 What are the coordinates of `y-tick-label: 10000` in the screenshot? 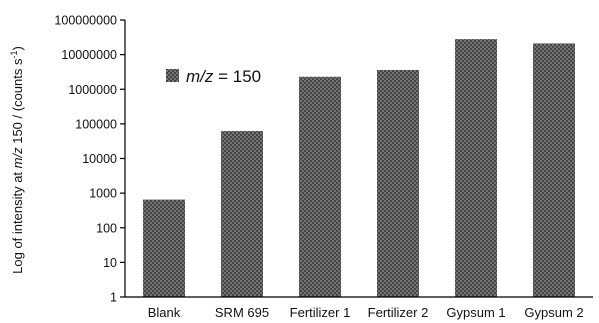 It's located at (99, 159).